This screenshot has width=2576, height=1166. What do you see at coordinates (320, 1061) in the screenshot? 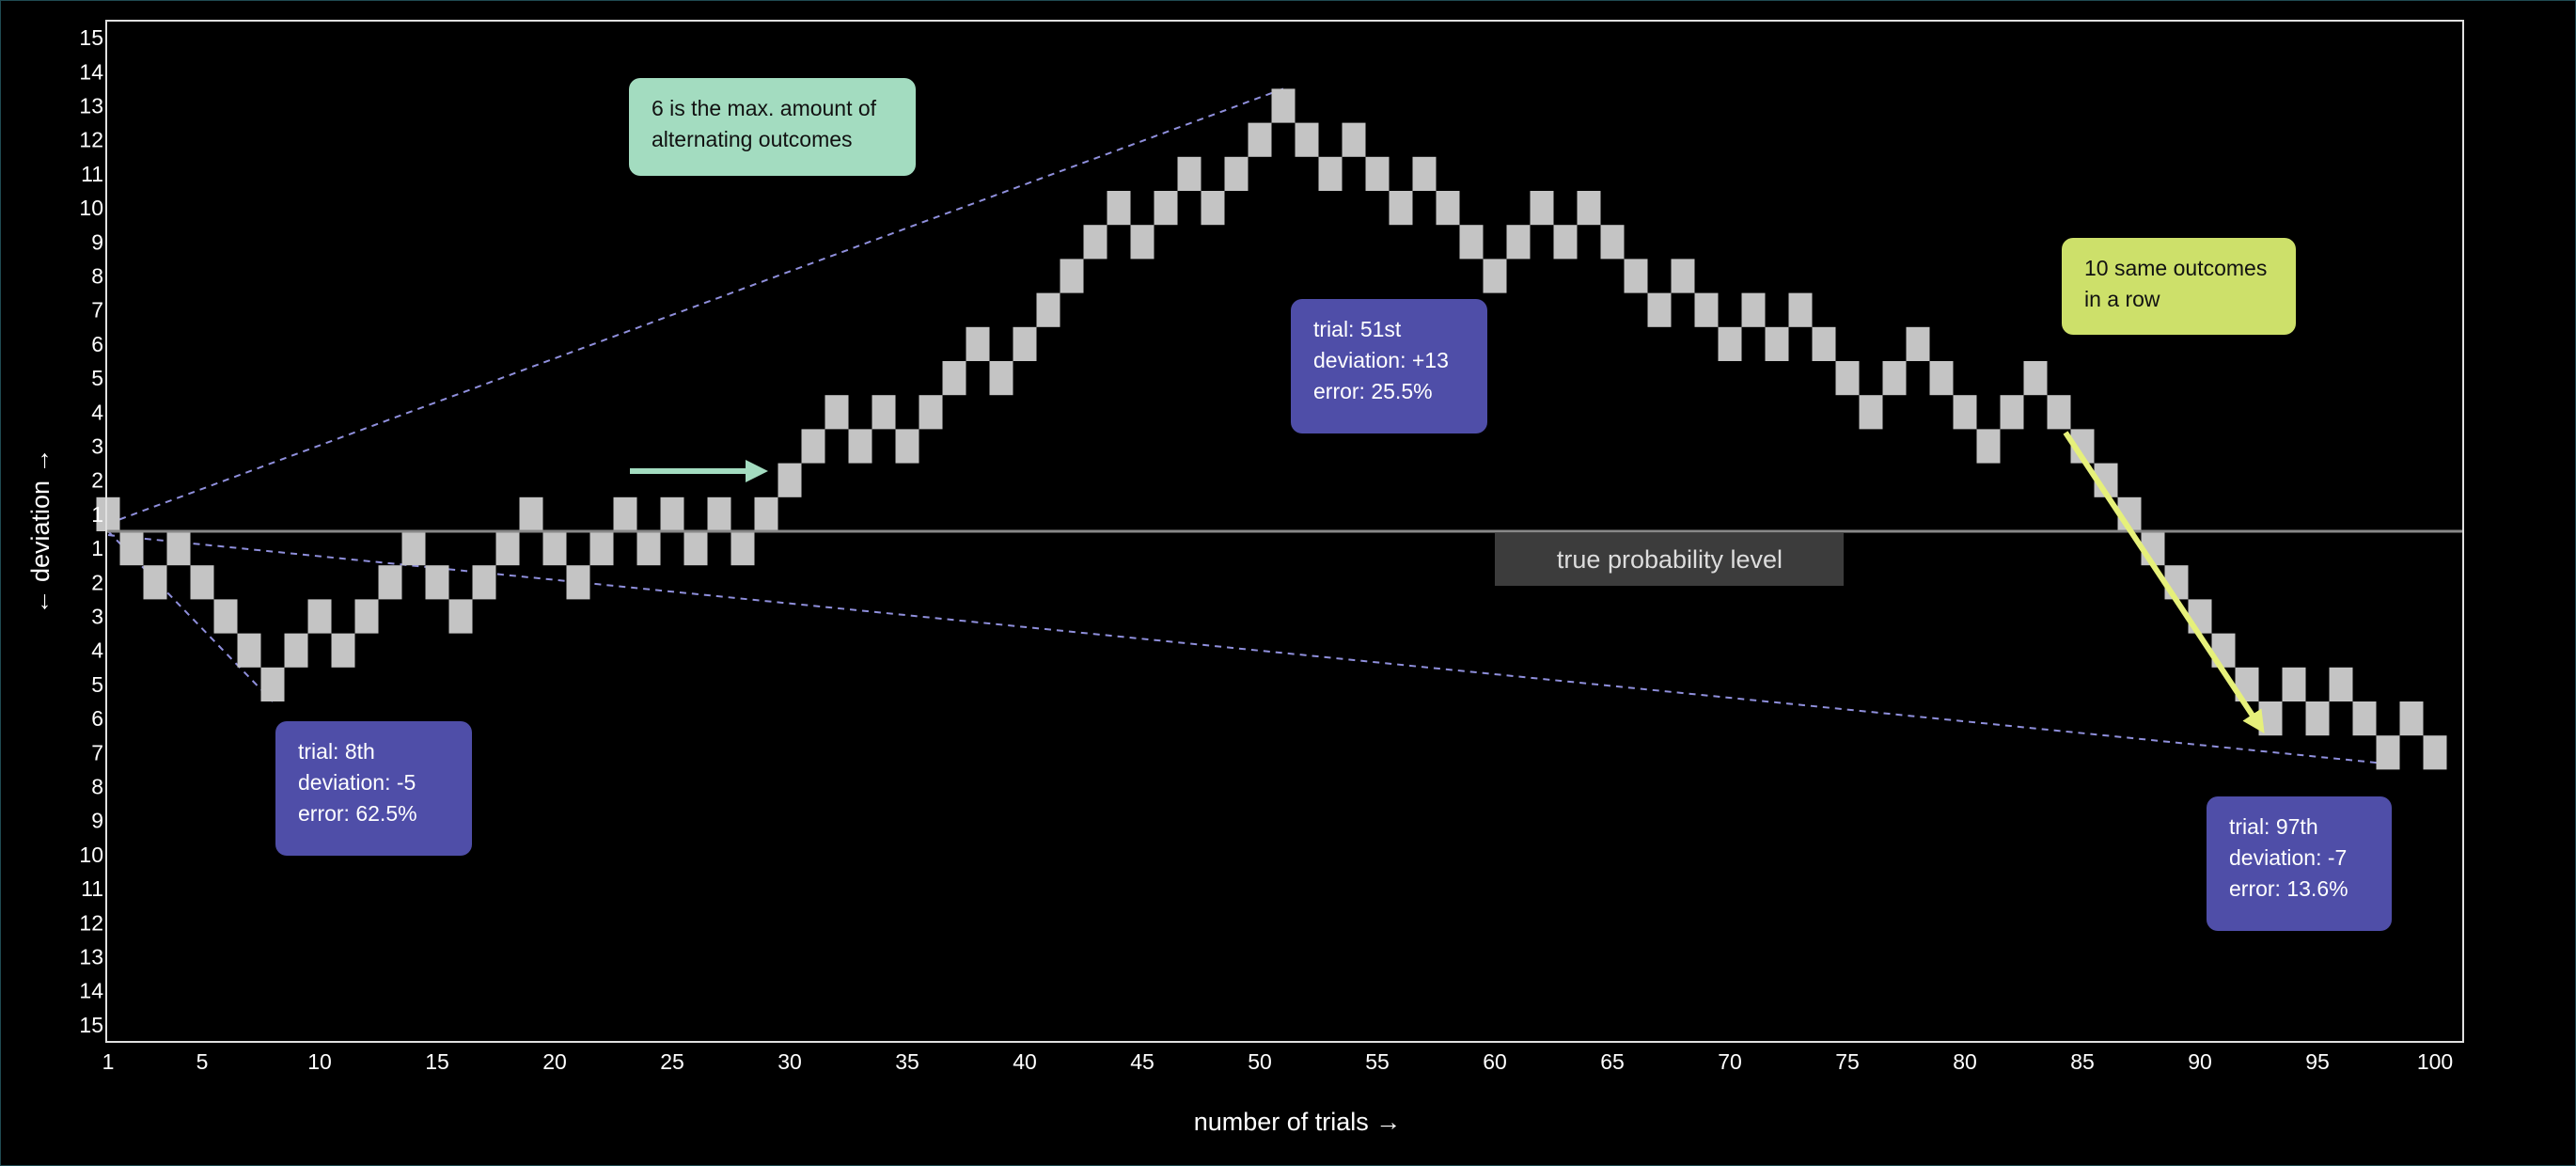
I see `x-tick-label: 10` at bounding box center [320, 1061].